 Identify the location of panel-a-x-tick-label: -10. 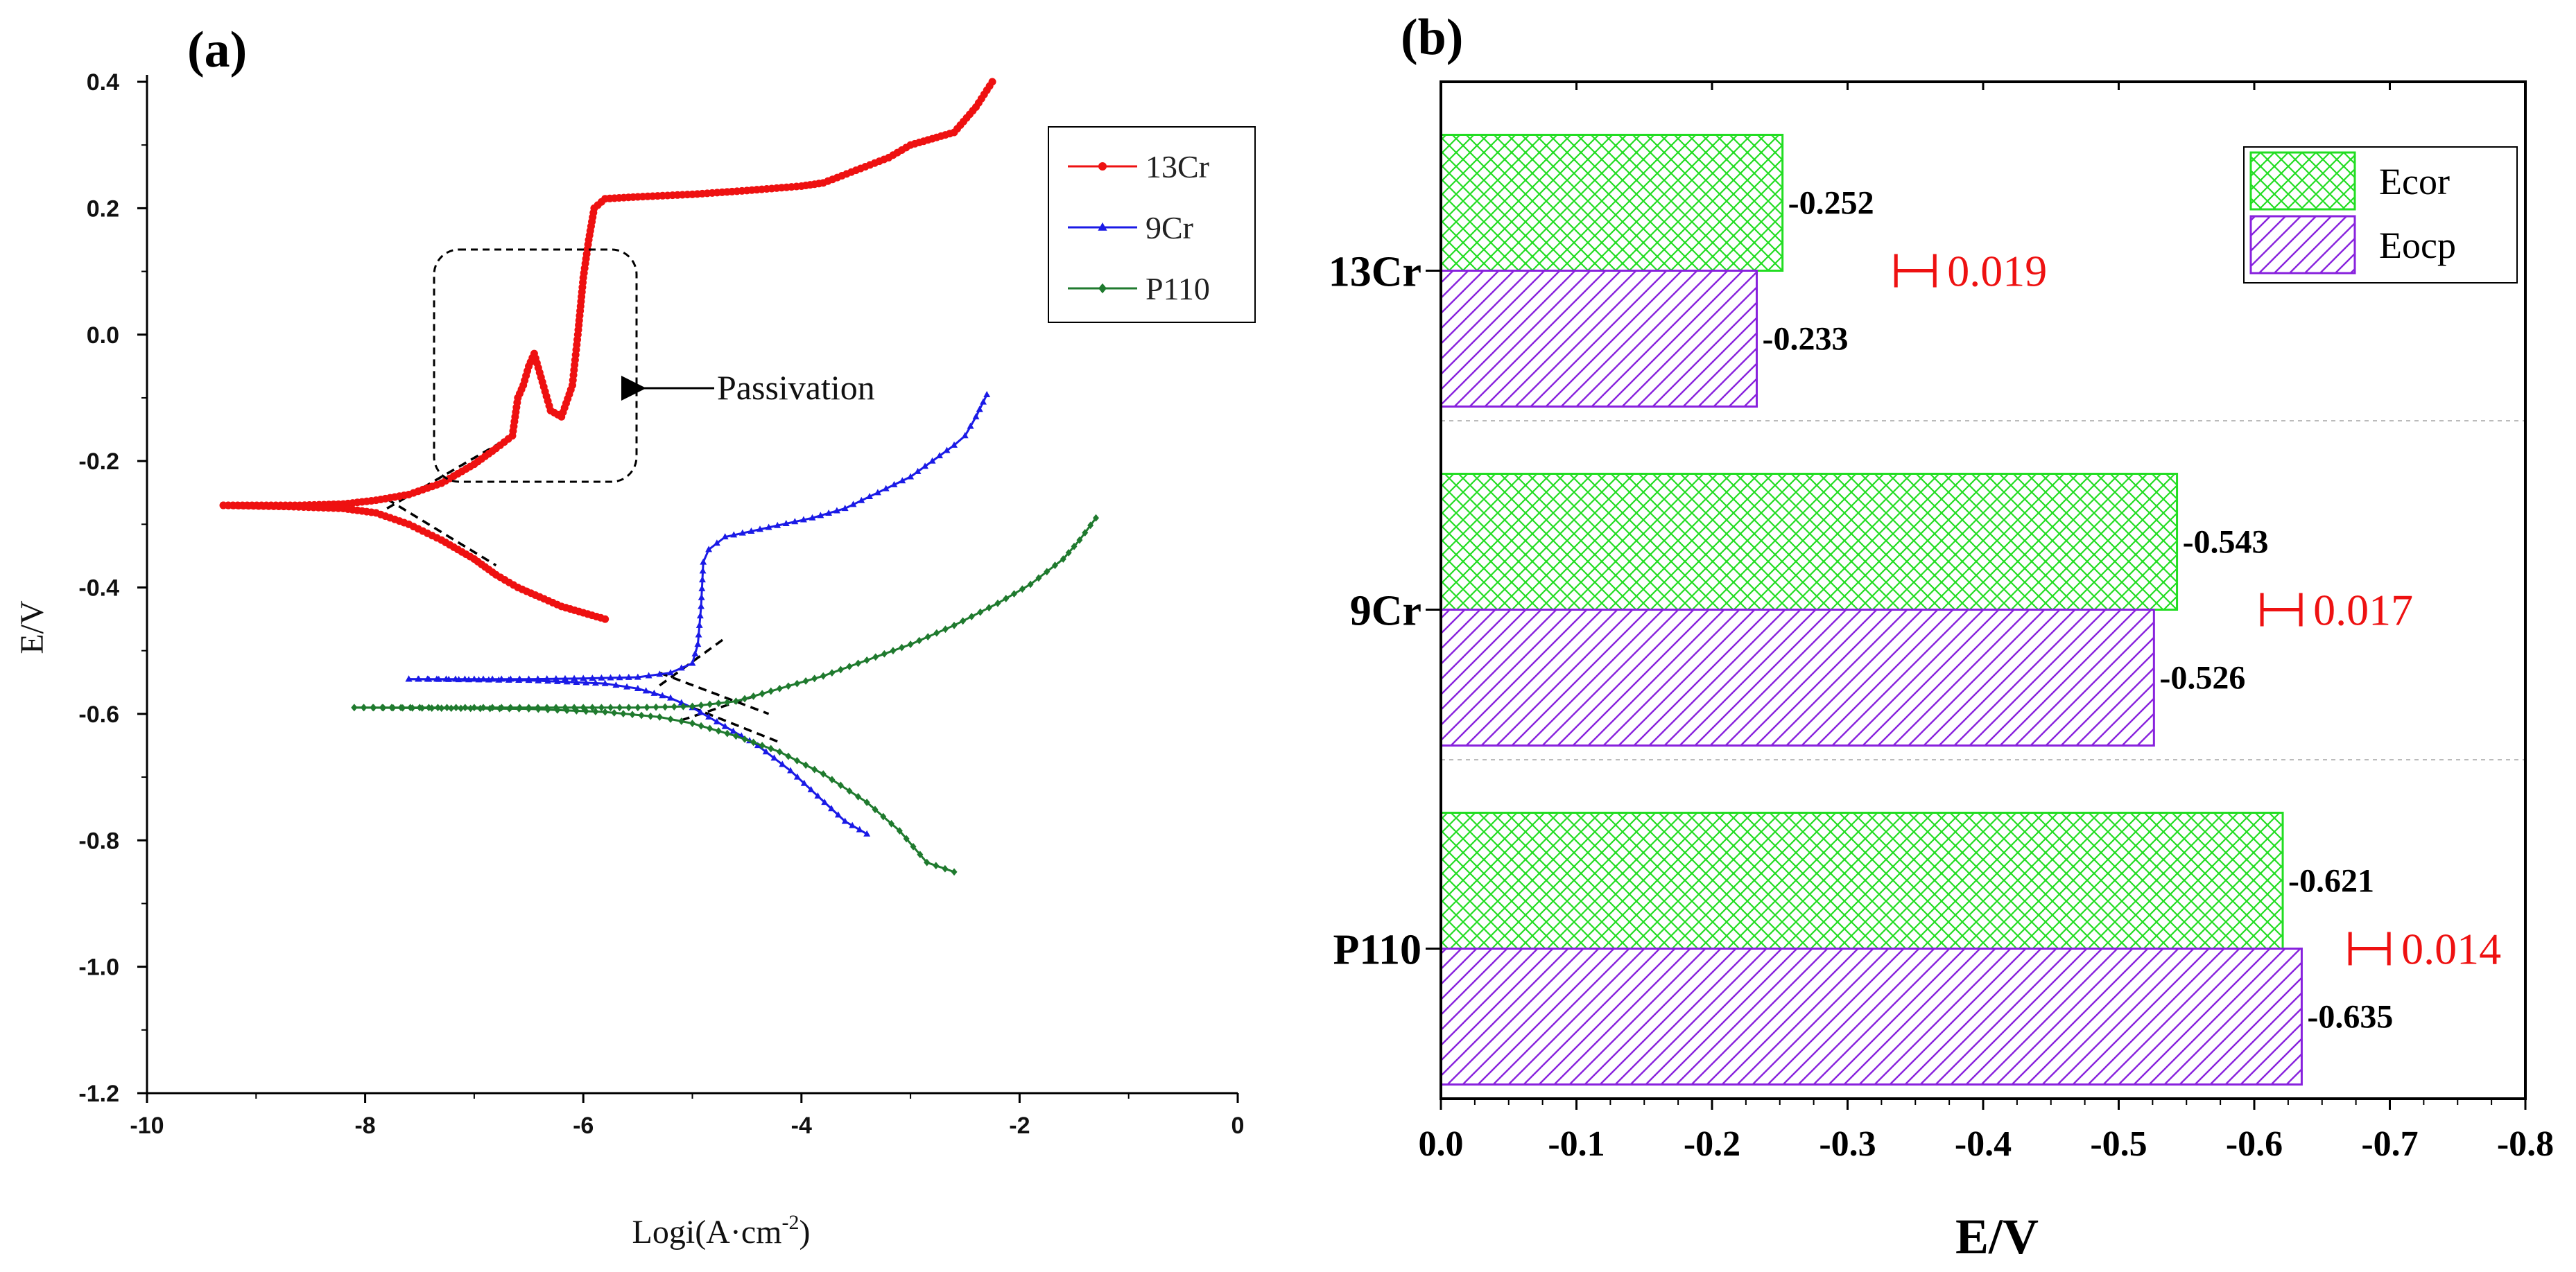
(147, 1126).